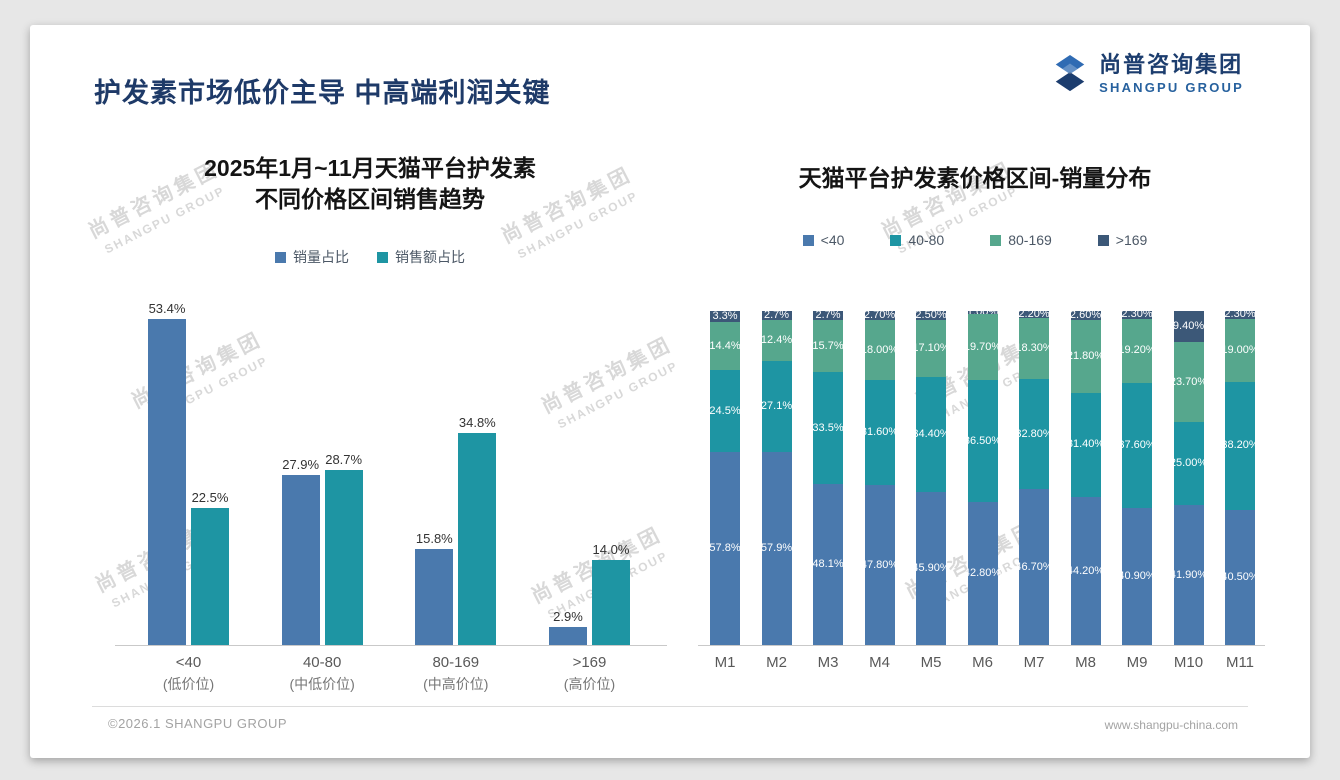 This screenshot has width=1340, height=780. What do you see at coordinates (1240, 662) in the screenshot?
I see `axis-category-label: M11` at bounding box center [1240, 662].